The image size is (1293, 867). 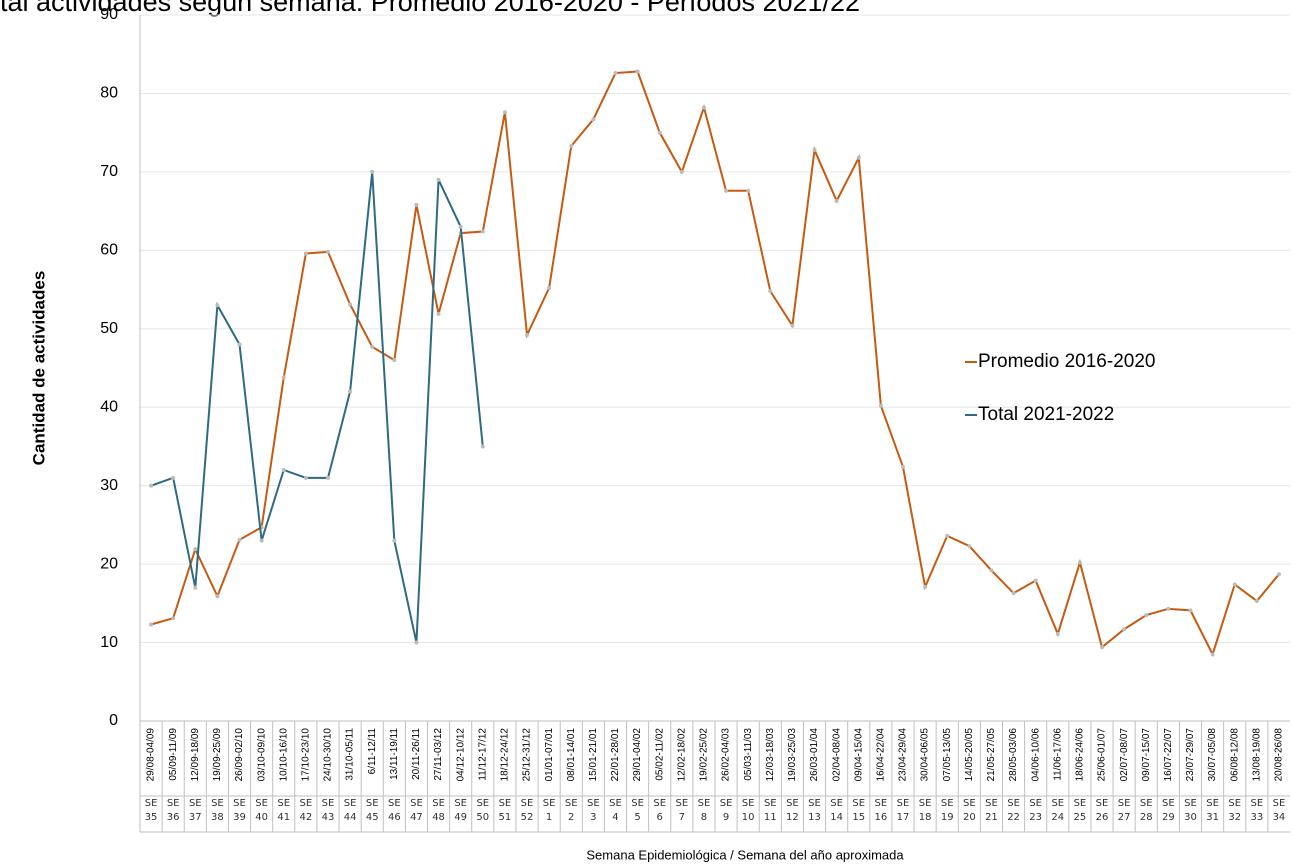 What do you see at coordinates (109, 250) in the screenshot?
I see `y-tick-label: 60` at bounding box center [109, 250].